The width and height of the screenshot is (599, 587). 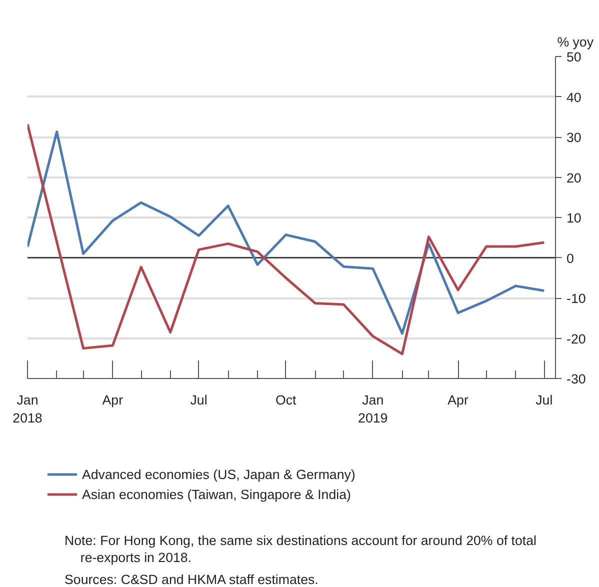 What do you see at coordinates (574, 57) in the screenshot?
I see `y-tick-label: 50` at bounding box center [574, 57].